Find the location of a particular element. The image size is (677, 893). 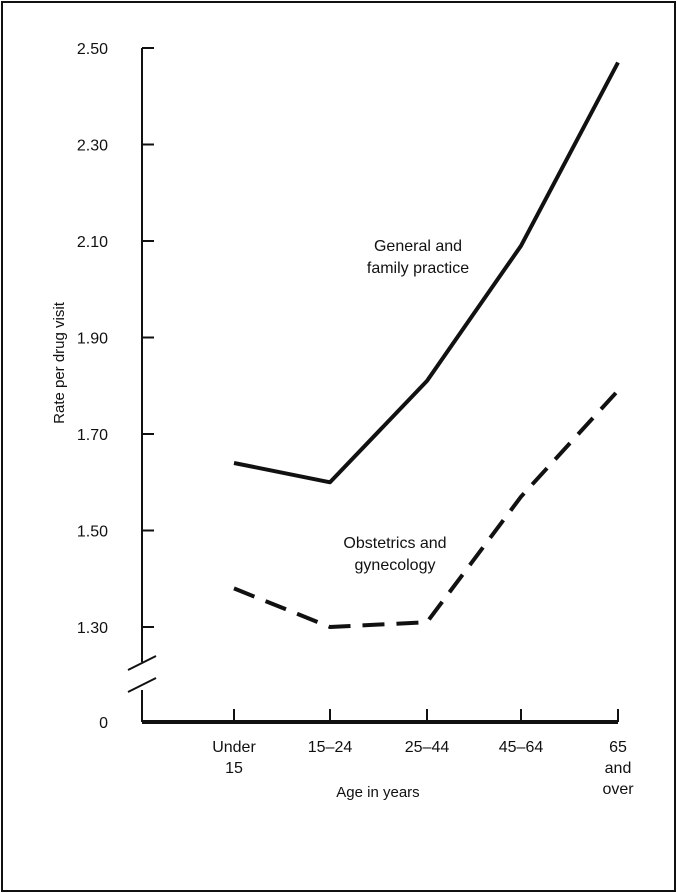

x-tick-label: 45–64 is located at coordinates (521, 747).